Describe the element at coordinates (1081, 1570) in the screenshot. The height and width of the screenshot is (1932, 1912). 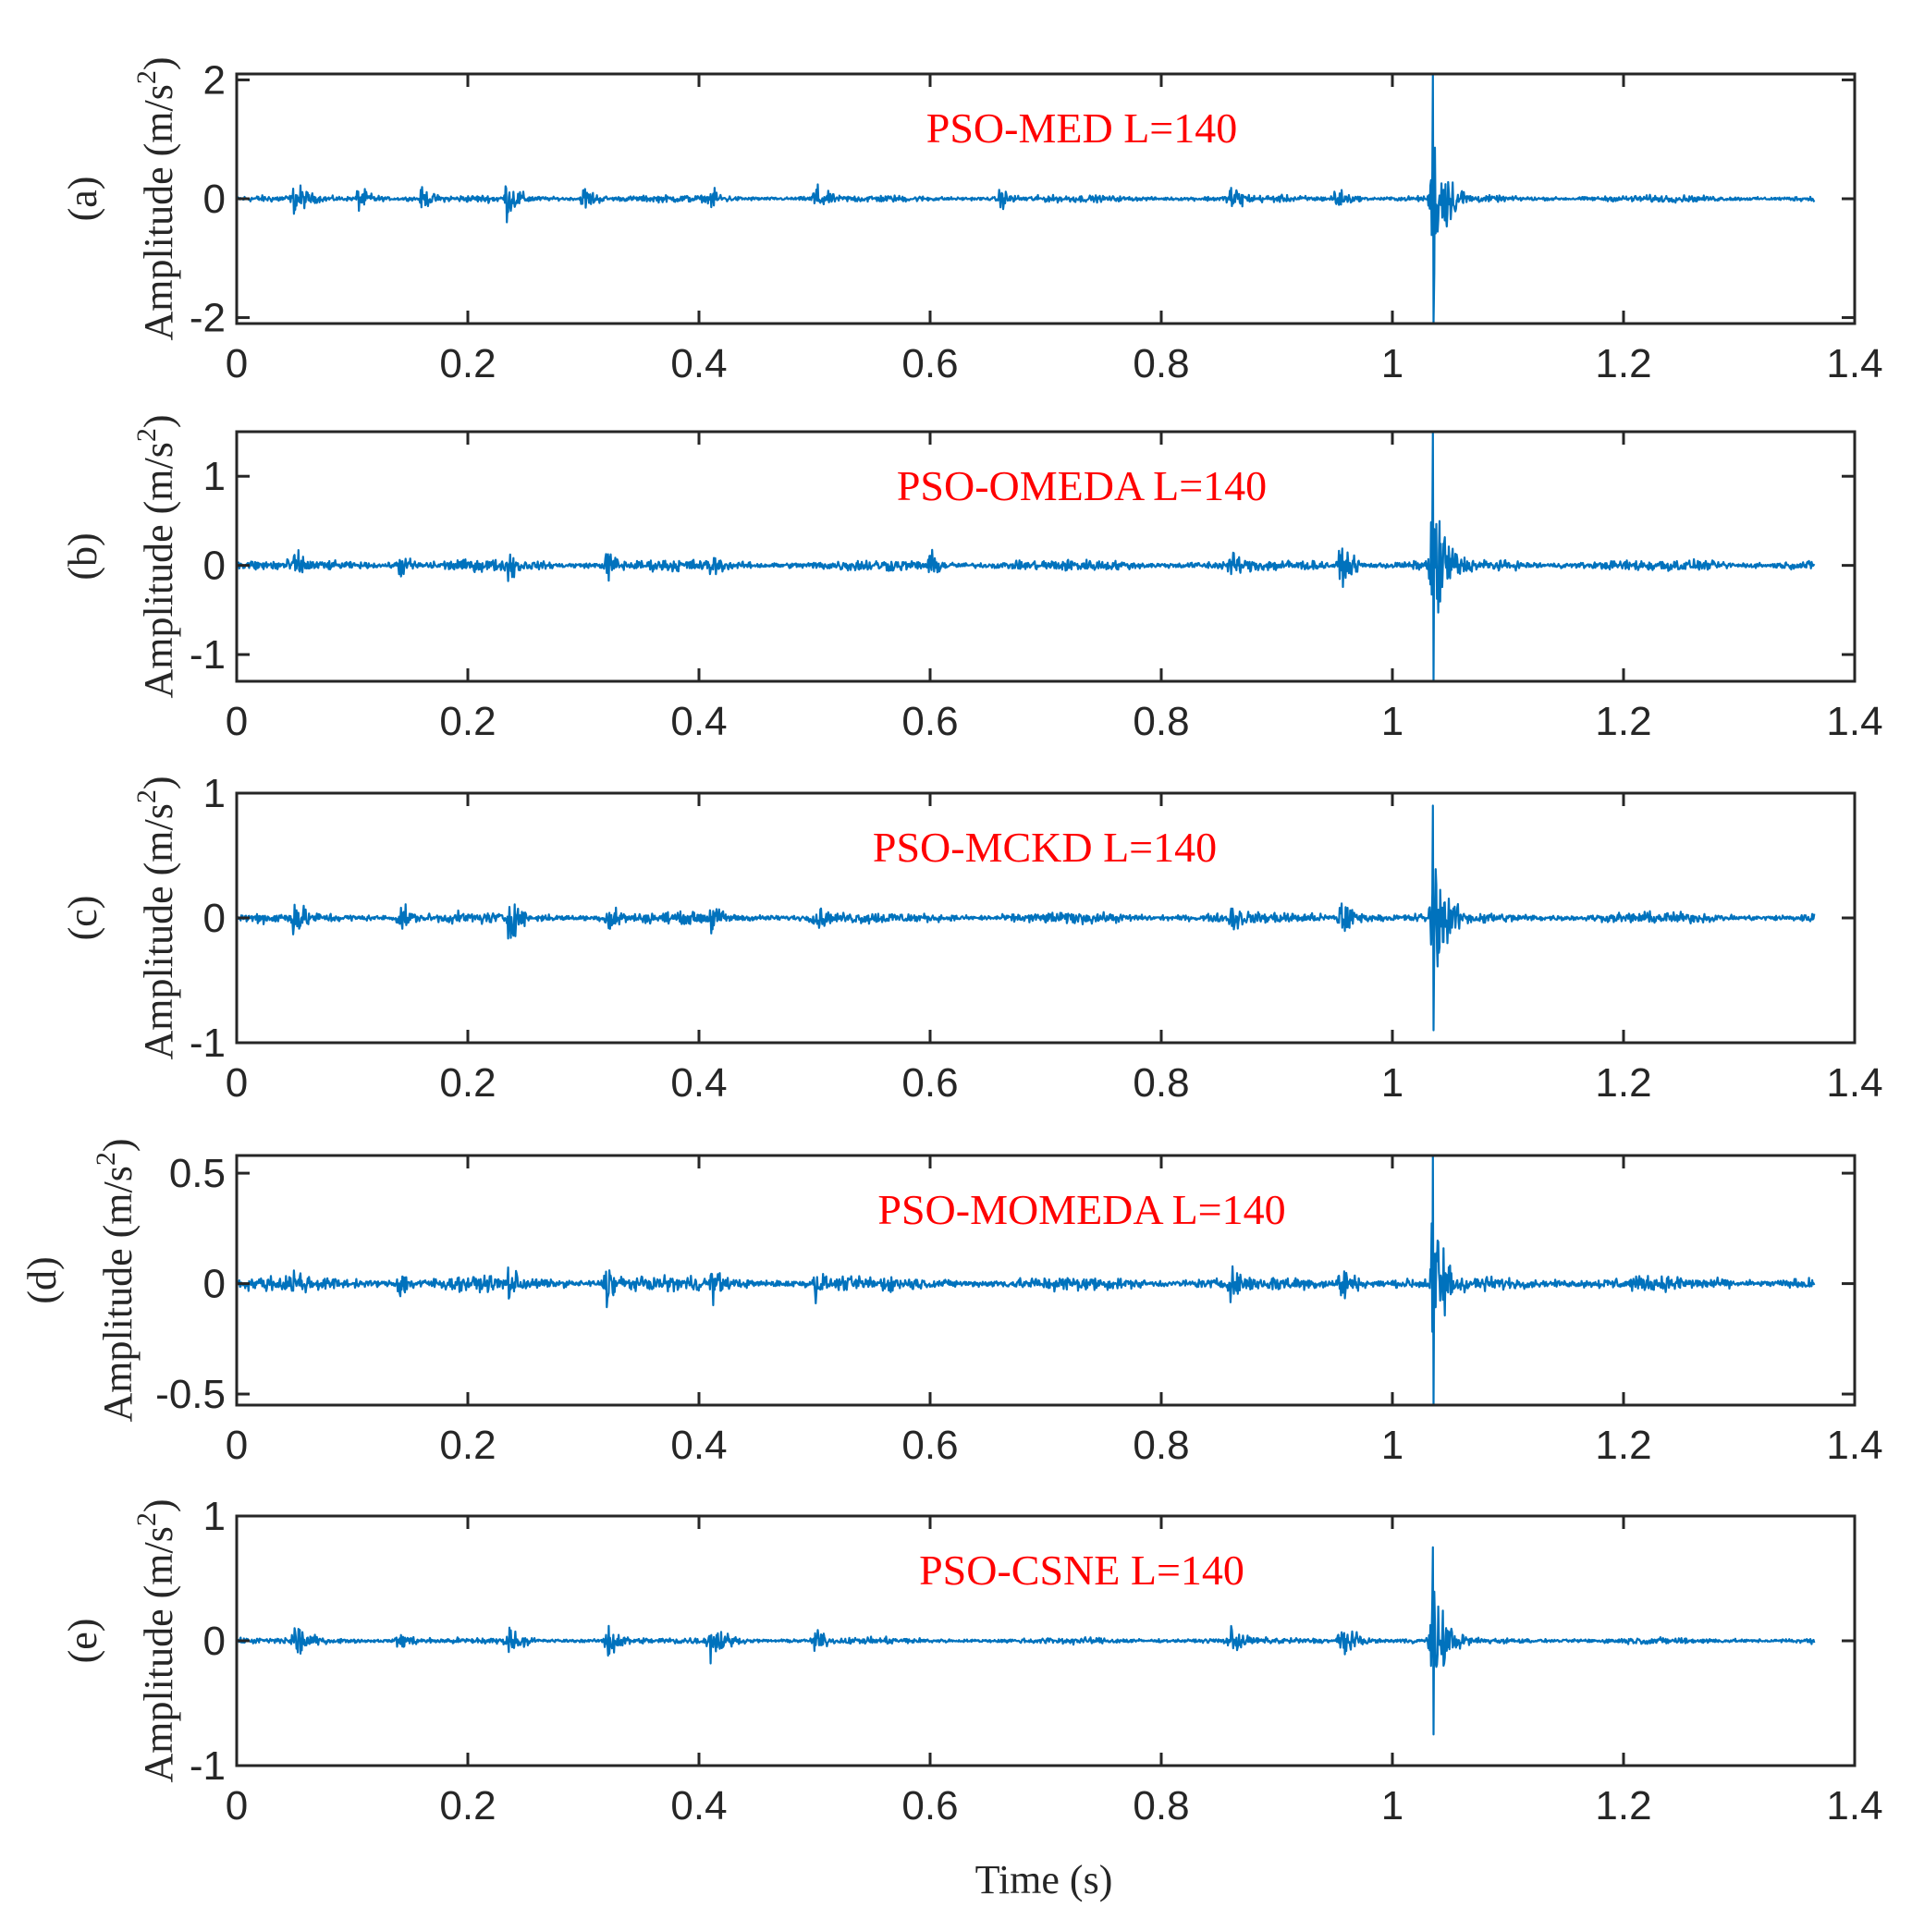
I see `panel-title: PSO-CSNE L=140` at that location.